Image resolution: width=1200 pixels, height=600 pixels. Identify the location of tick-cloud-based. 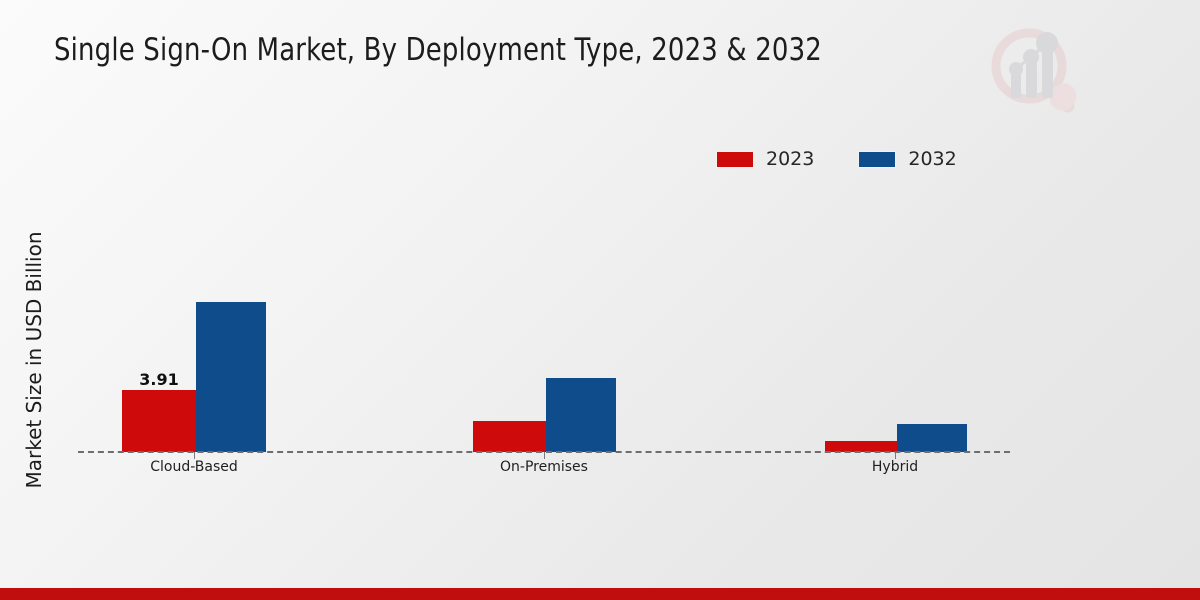
(194, 455).